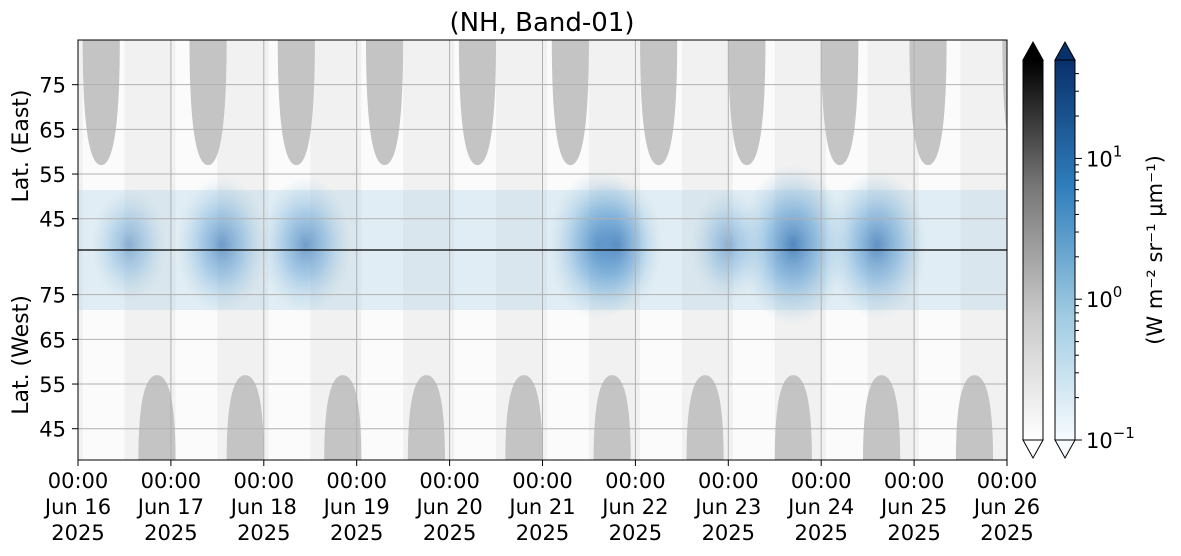 This screenshot has height=556, width=1181. Describe the element at coordinates (21, 146) in the screenshot. I see `upper-panel-ylabel: Lat. (East)` at that location.